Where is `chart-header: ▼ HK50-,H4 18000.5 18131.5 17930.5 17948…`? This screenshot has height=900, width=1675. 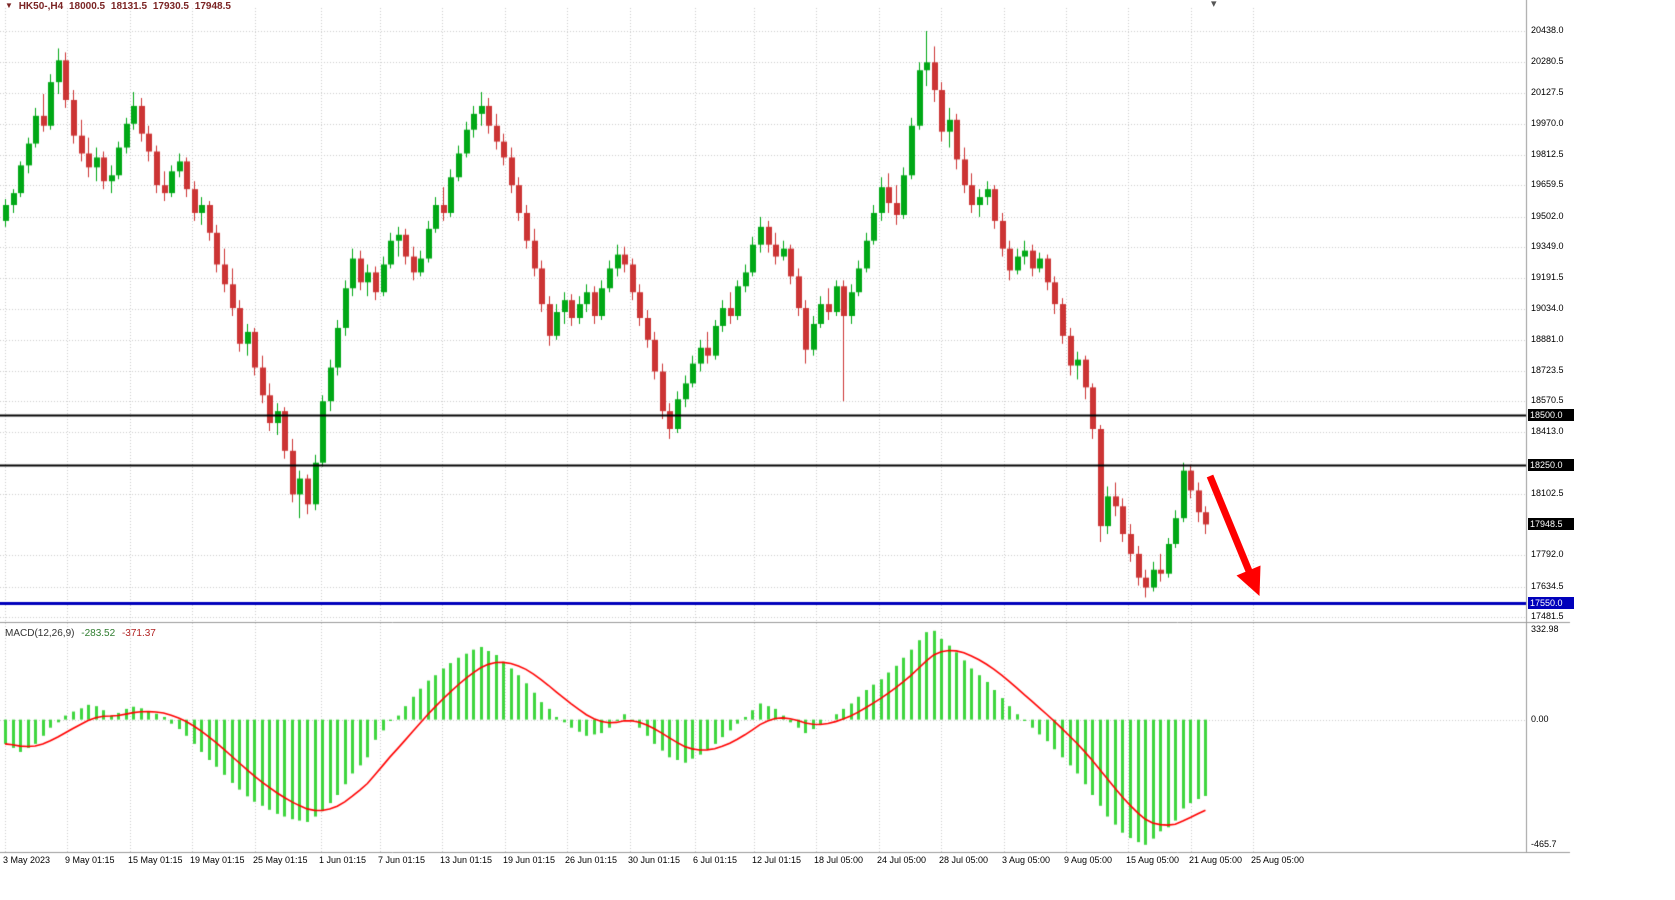
chart-header: ▼ HK50-,H4 18000.5 18131.5 17930.5 17948… is located at coordinates (119, 6).